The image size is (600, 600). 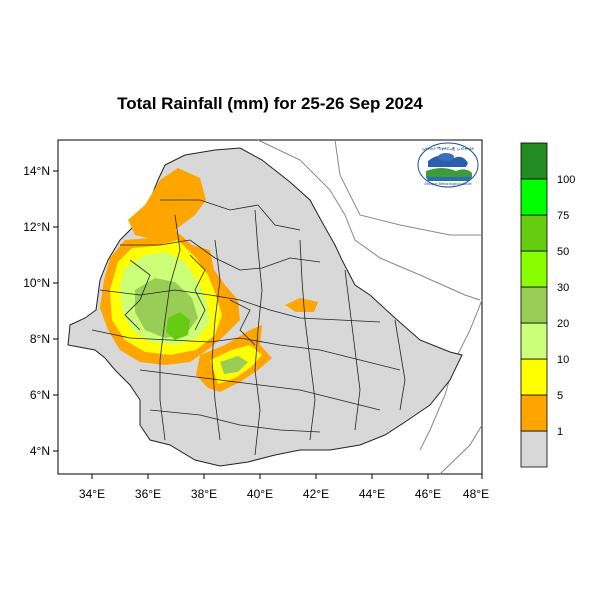 I want to click on logo-header-text: ኢትዮጵያ ሚቲዎሮሎጂ ኢንስቲትዩት, so click(x=448, y=148).